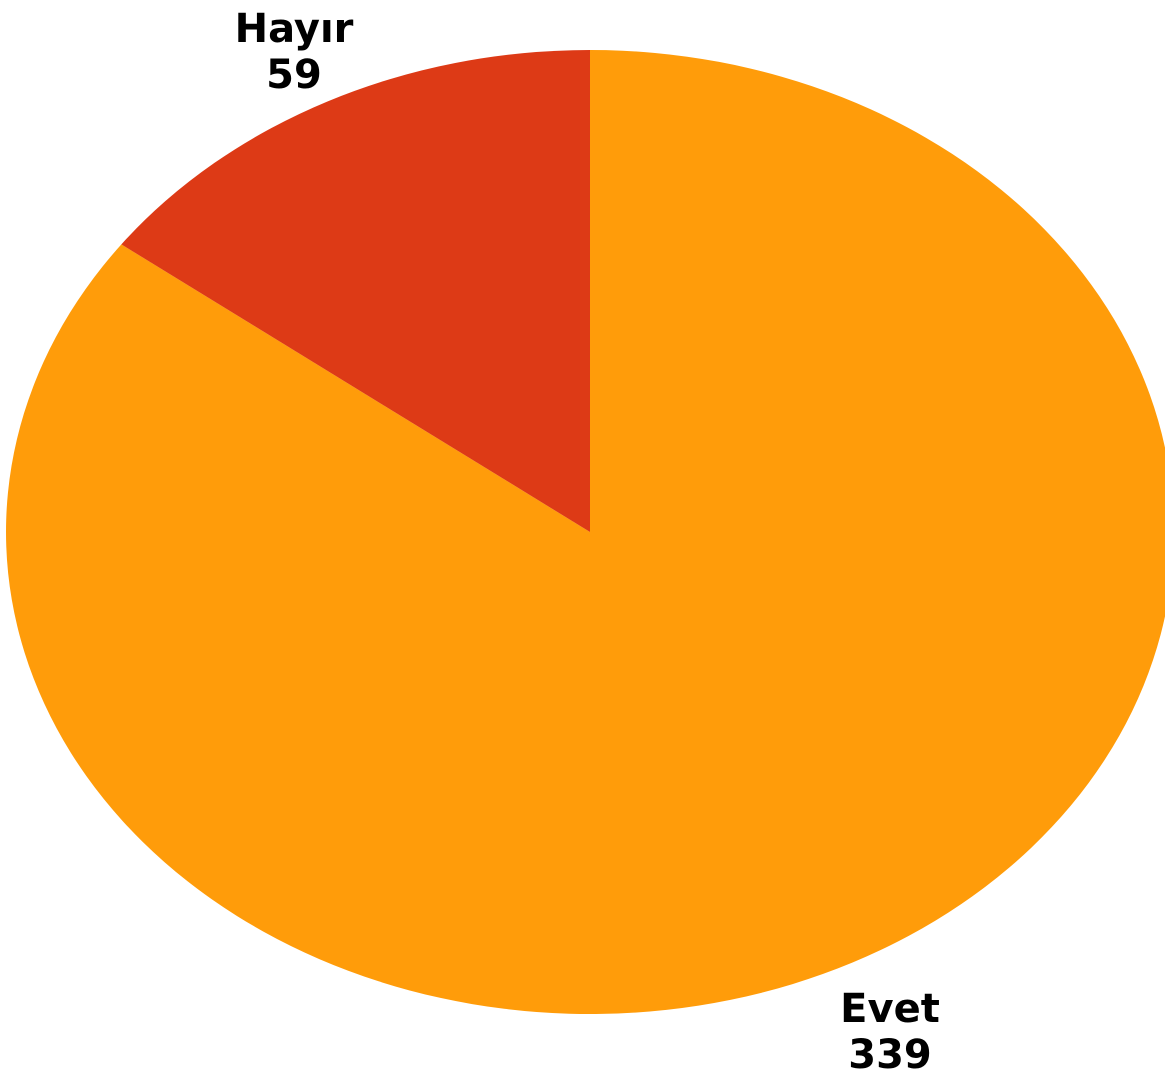 The height and width of the screenshot is (1080, 1165). What do you see at coordinates (294, 29) in the screenshot?
I see `slice-label-hay-r: Hayır` at bounding box center [294, 29].